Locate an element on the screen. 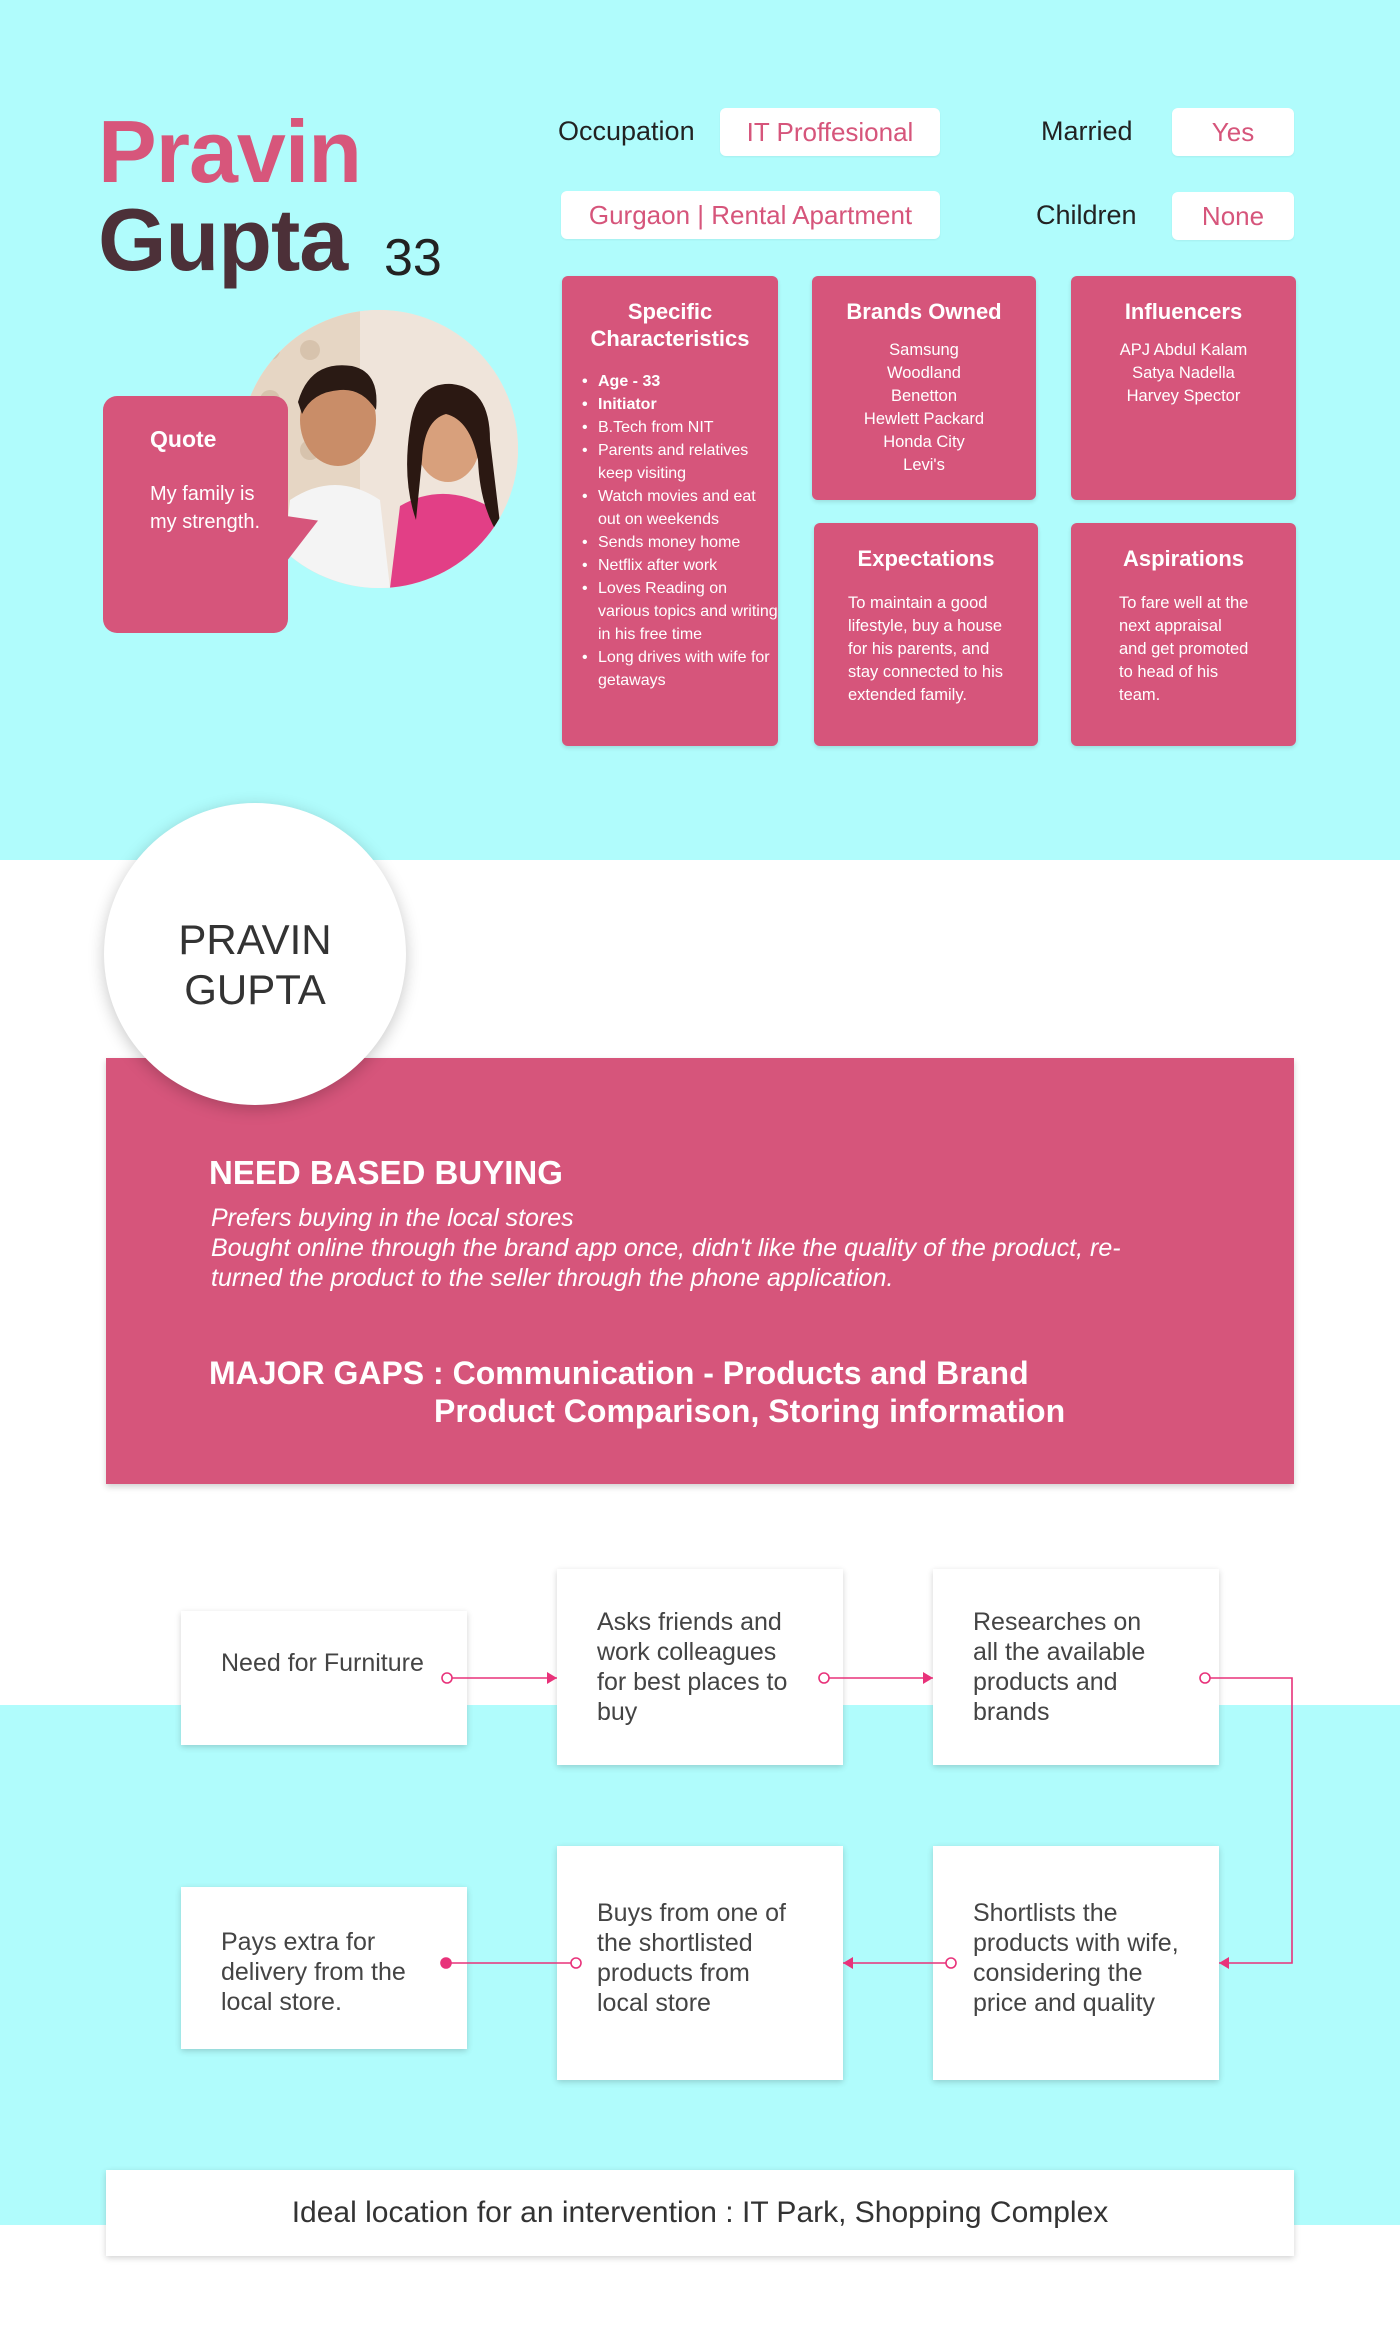 This screenshot has height=2351, width=1400. children-label: Children is located at coordinates (1086, 215).